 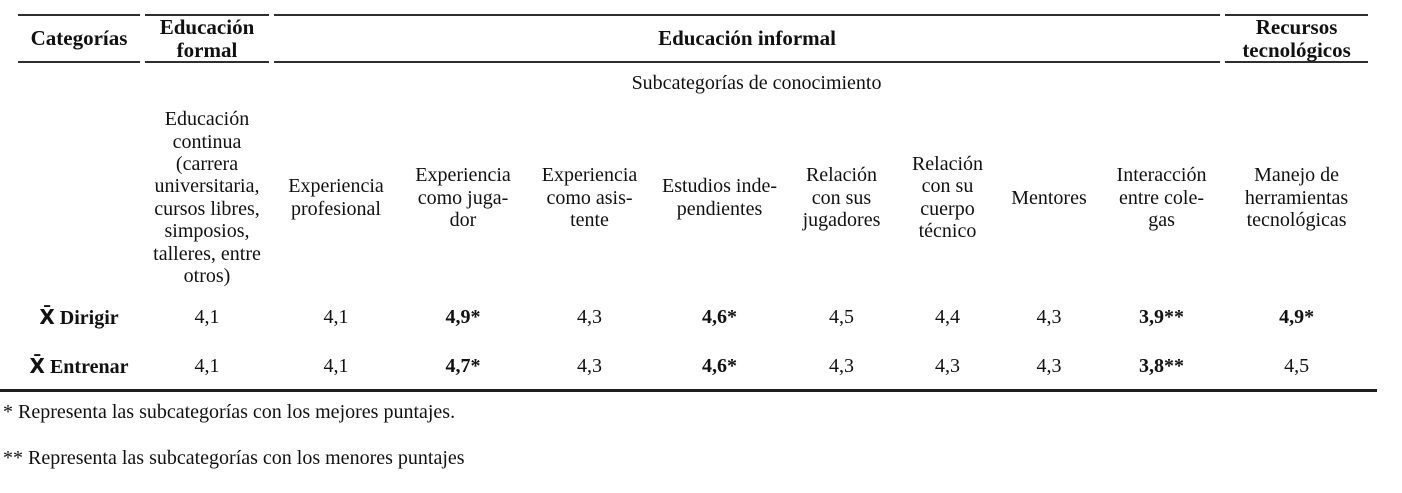 I want to click on row-label-dirigir: X̄ Dirigir, so click(x=79, y=317).